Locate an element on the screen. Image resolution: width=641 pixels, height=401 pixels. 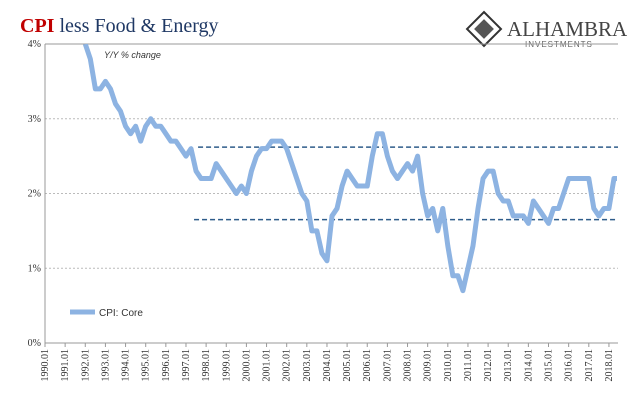
x-tick-label: 2000.01 is located at coordinates (246, 365).